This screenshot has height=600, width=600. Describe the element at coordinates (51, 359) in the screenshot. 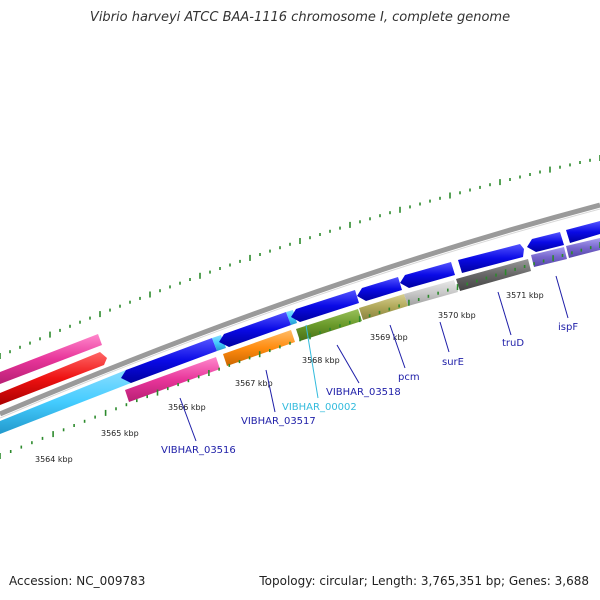

I see `magenta-feature-outer` at that location.